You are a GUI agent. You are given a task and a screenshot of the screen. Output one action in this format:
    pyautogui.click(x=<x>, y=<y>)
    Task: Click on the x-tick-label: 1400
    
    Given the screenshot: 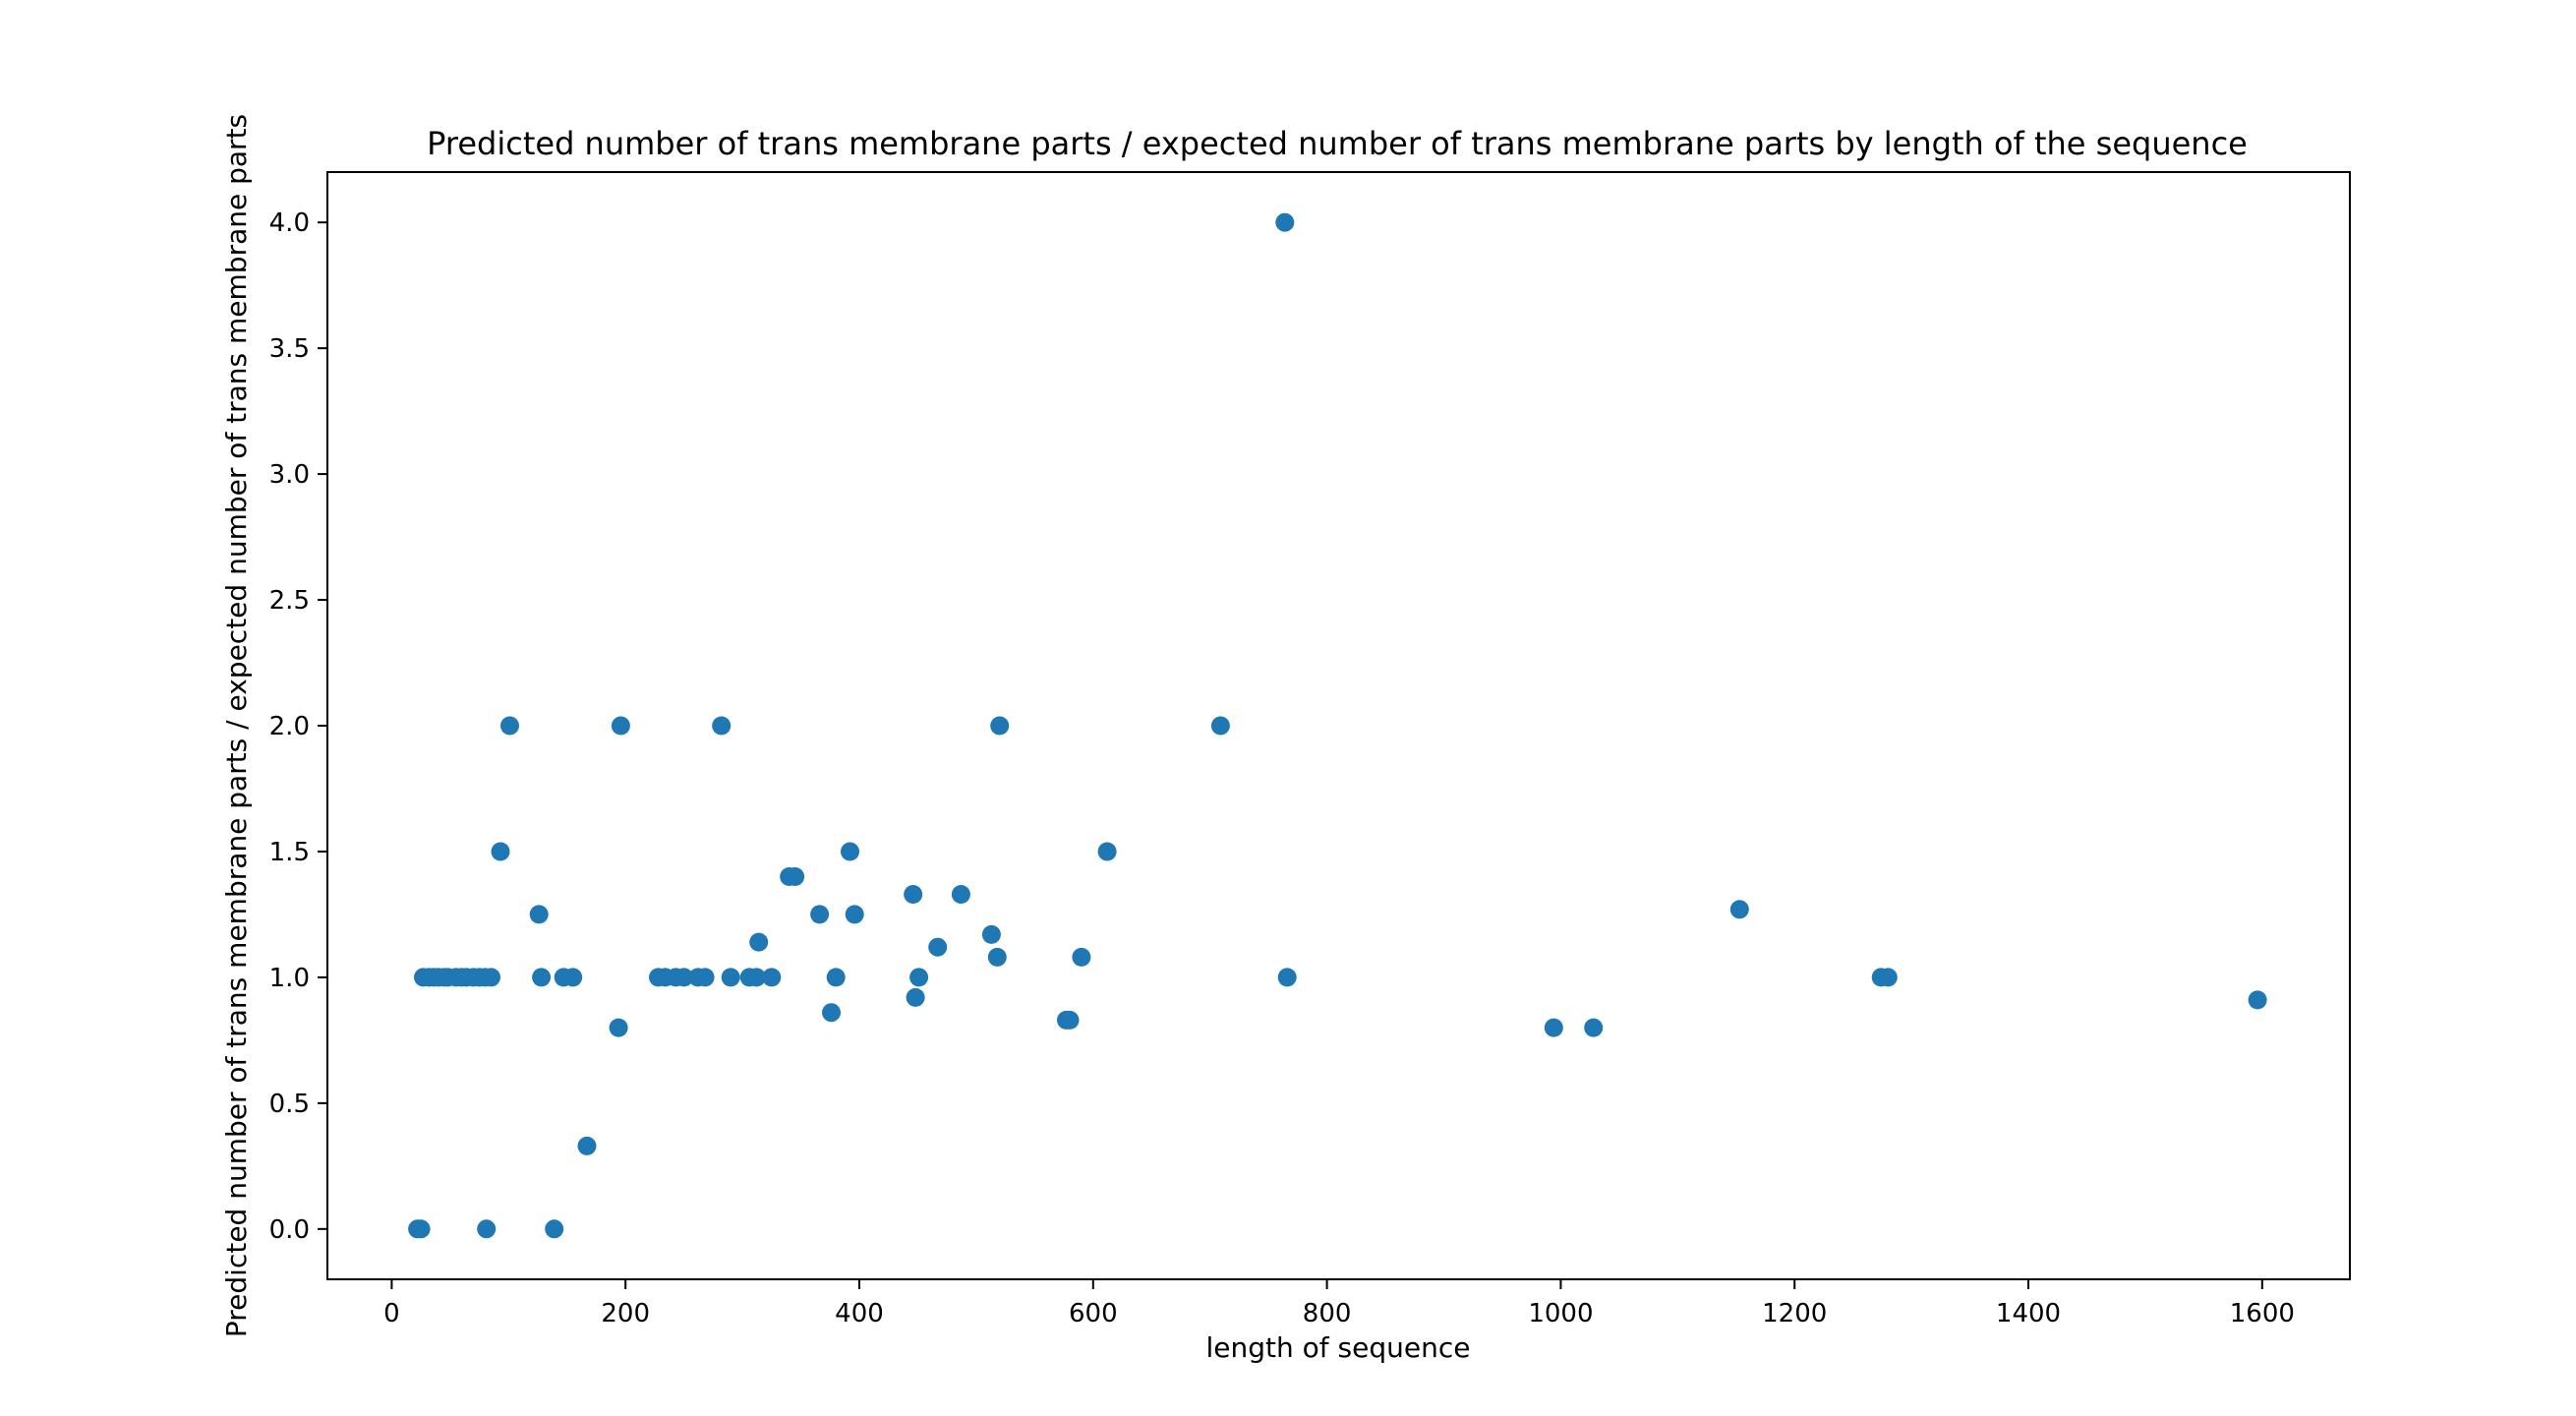 What is the action you would take?
    pyautogui.click(x=2028, y=1313)
    